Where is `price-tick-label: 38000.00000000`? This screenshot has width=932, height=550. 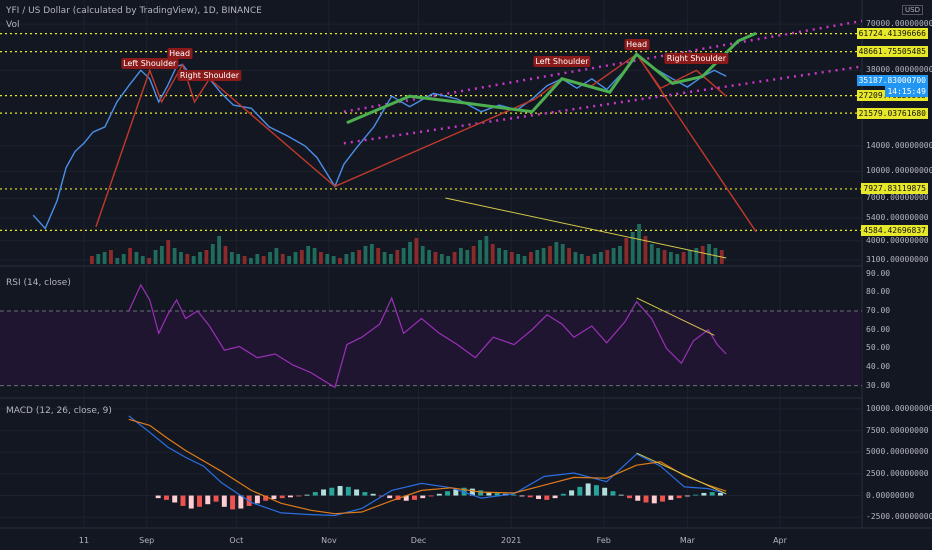 price-tick-label: 38000.00000000 is located at coordinates (899, 70).